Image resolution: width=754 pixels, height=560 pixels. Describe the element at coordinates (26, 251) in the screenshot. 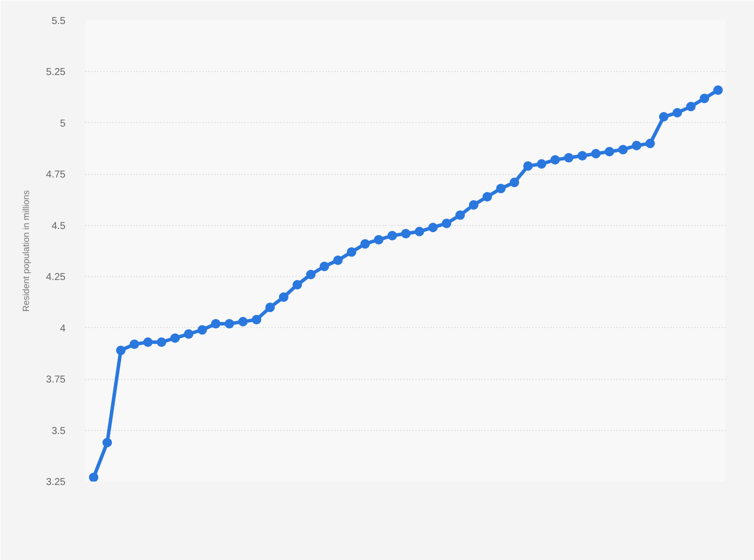

I see `y-axis-title: Resident population in millions` at that location.